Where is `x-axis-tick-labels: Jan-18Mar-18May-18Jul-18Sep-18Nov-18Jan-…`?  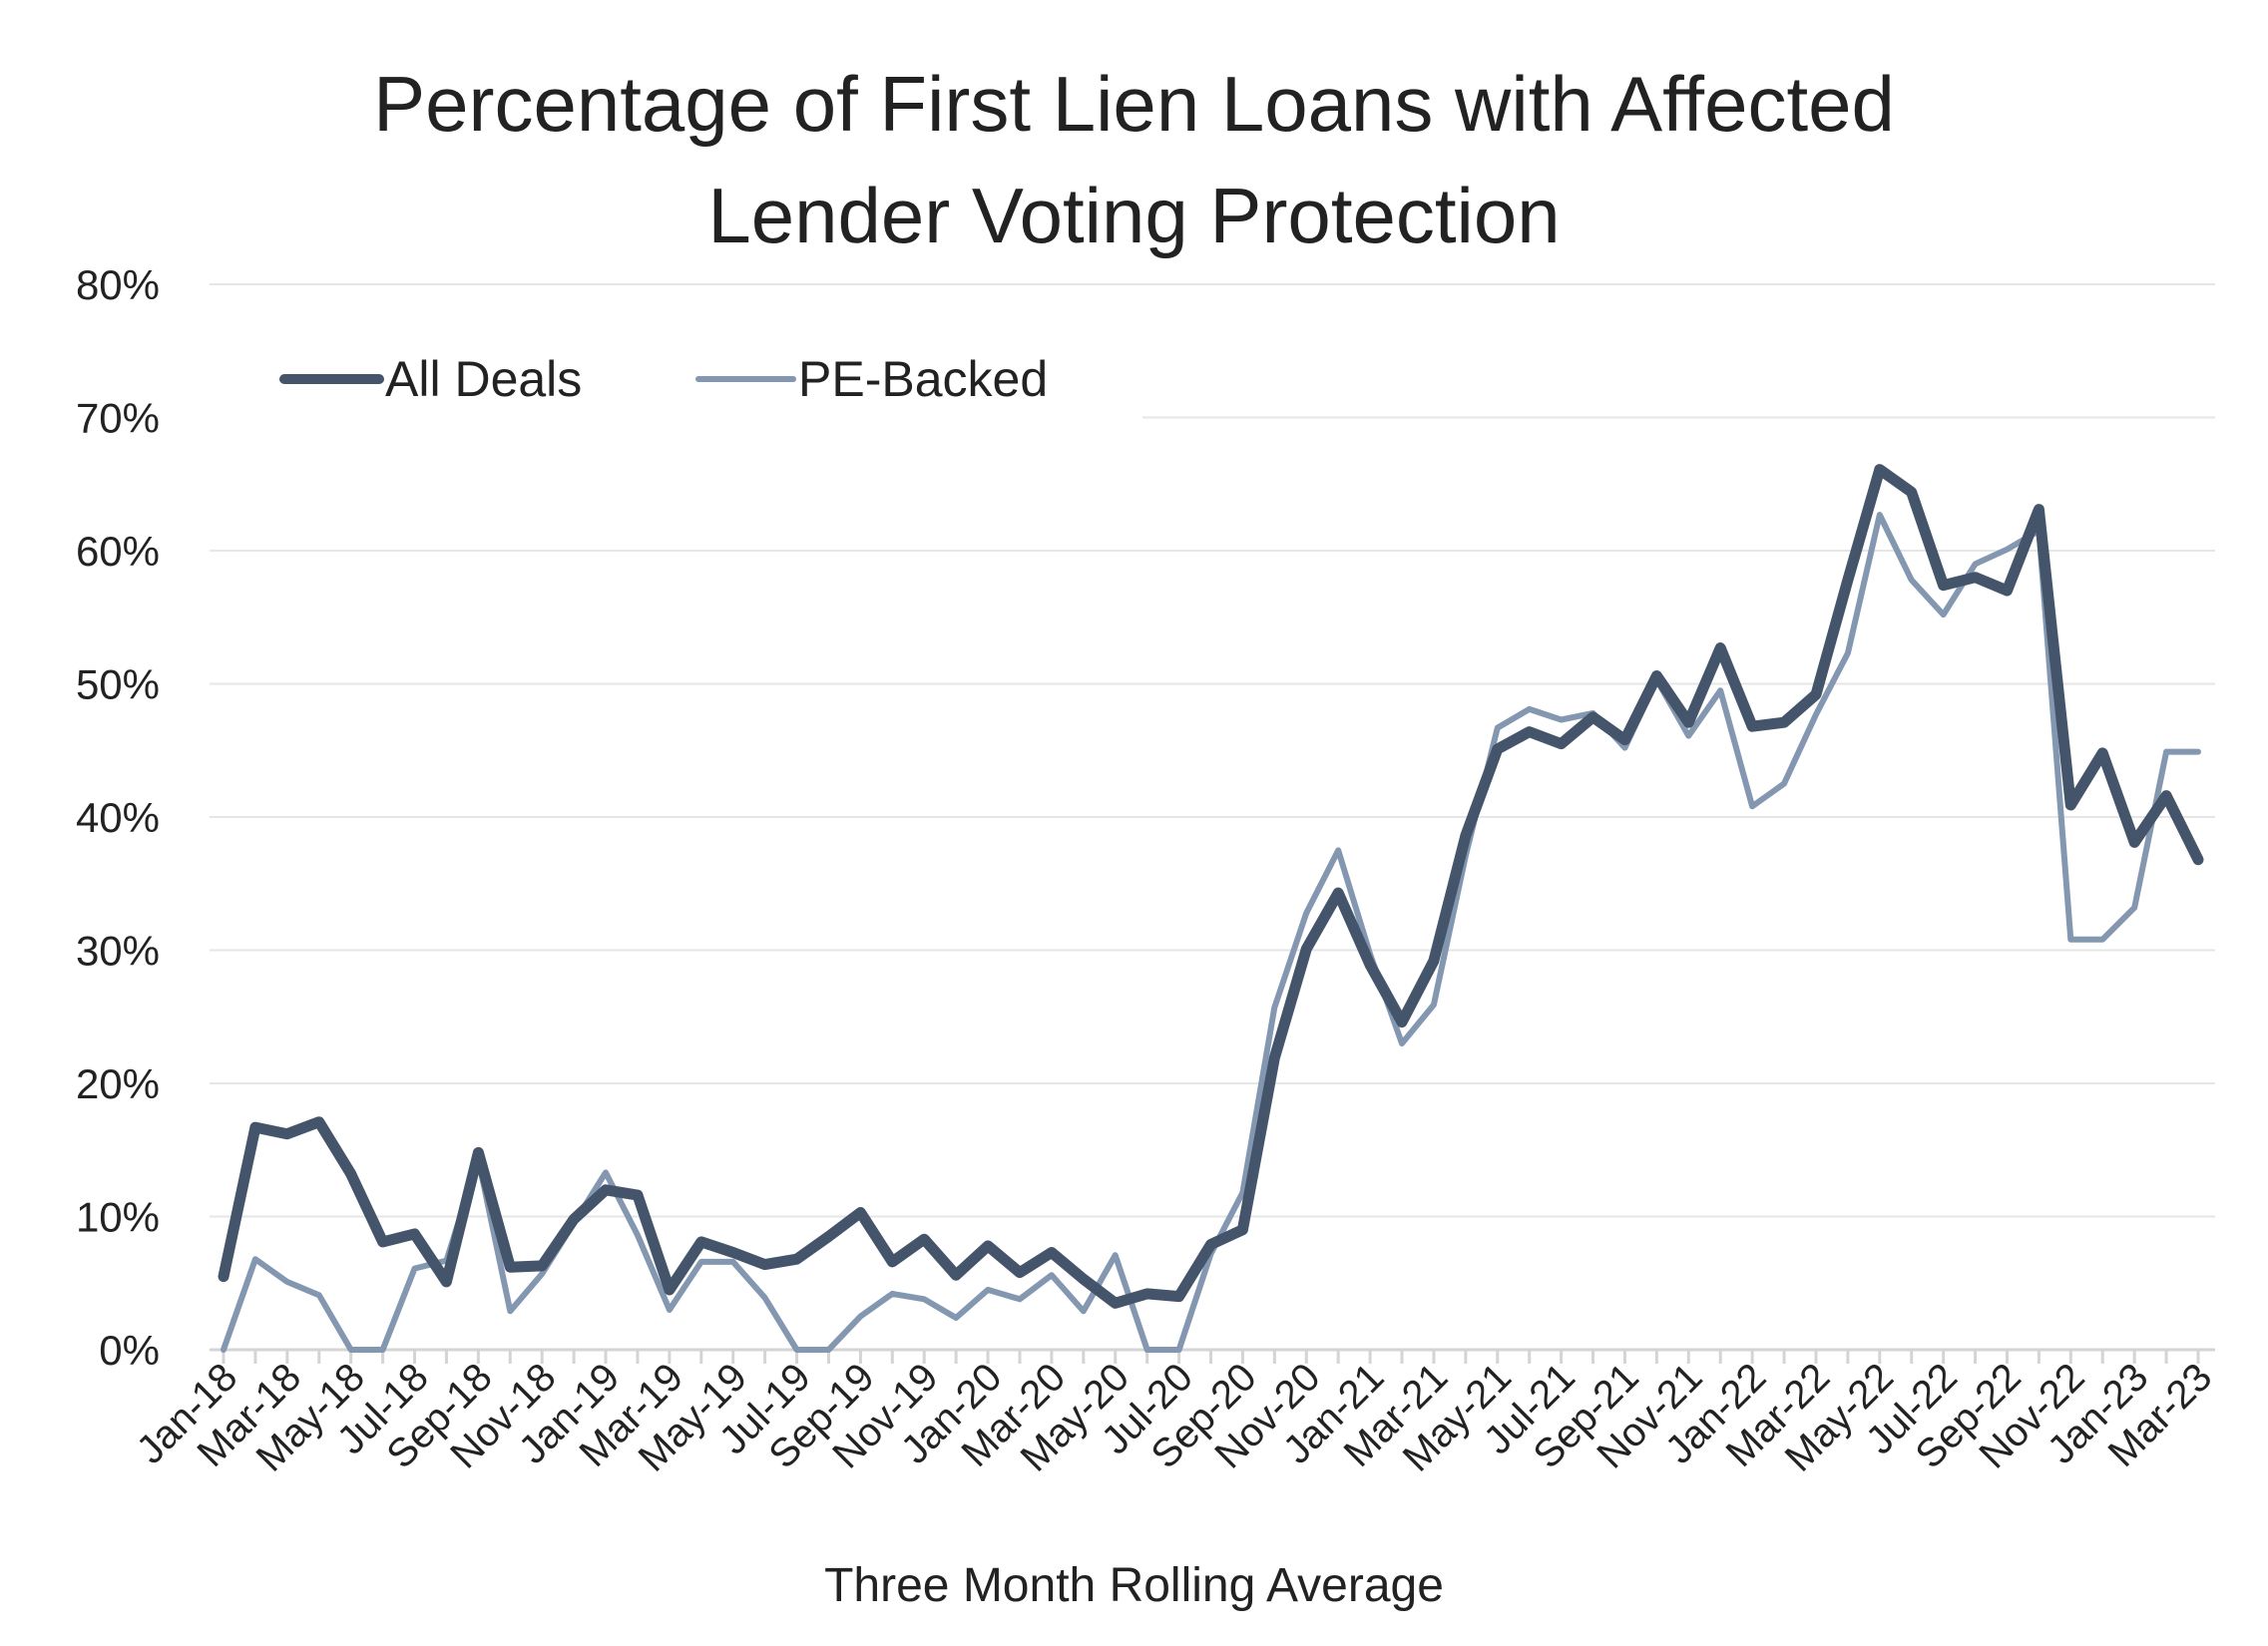 x-axis-tick-labels: Jan-18Mar-18May-18Jul-18Sep-18Nov-18Jan-… is located at coordinates (1175, 1417).